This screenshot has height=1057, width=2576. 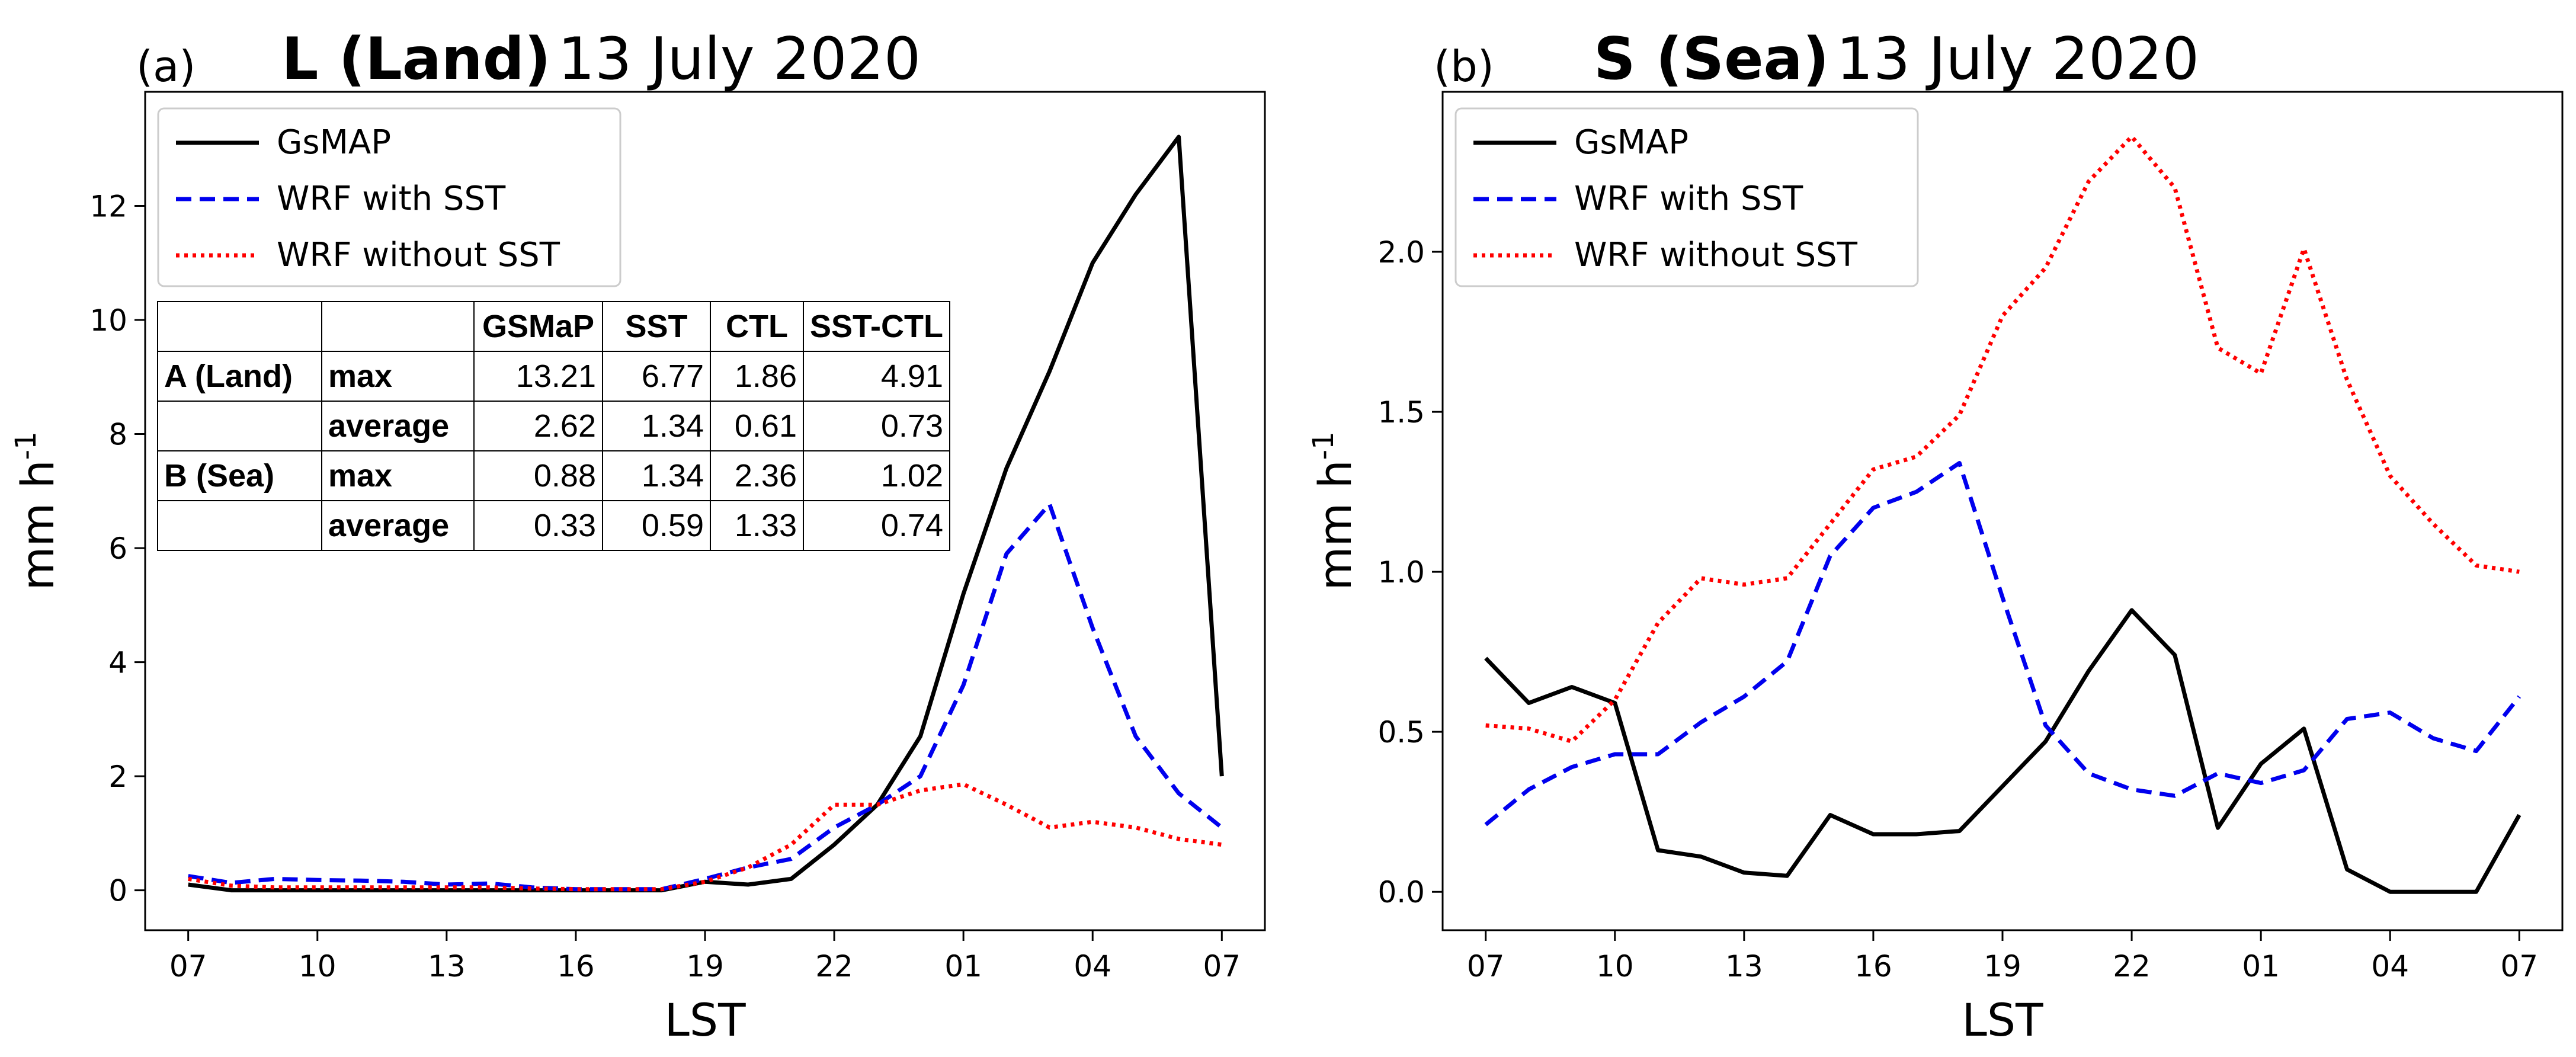 I want to click on stats-value-cell: 1.33, so click(x=757, y=525).